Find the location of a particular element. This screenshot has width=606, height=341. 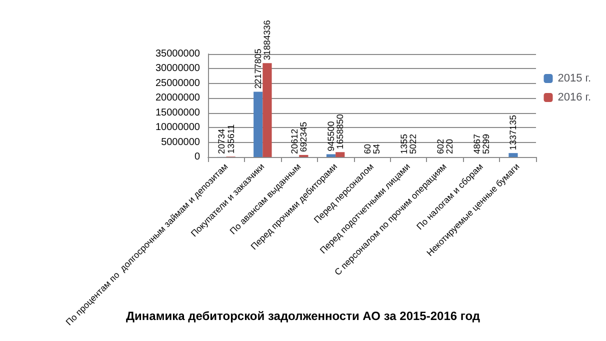

y-tick-label: 20000000 is located at coordinates (178, 98).